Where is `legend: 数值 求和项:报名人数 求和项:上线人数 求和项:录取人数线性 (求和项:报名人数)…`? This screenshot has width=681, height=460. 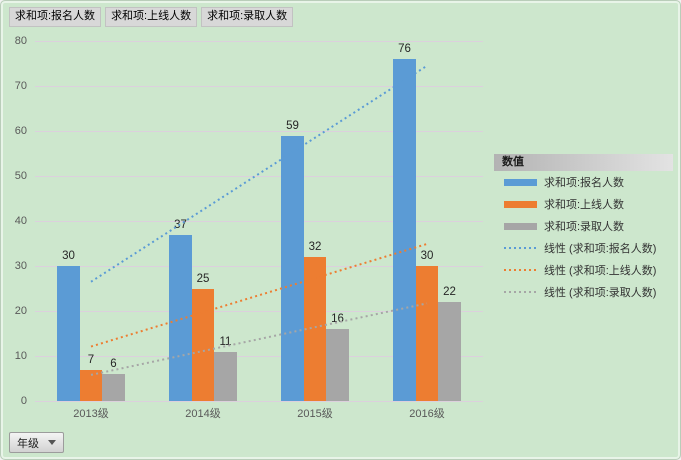
legend: 数值 求和项:报名人数 求和项:上线人数 求和项:录取人数线性 (求和项:报名人数)… is located at coordinates (583, 228).